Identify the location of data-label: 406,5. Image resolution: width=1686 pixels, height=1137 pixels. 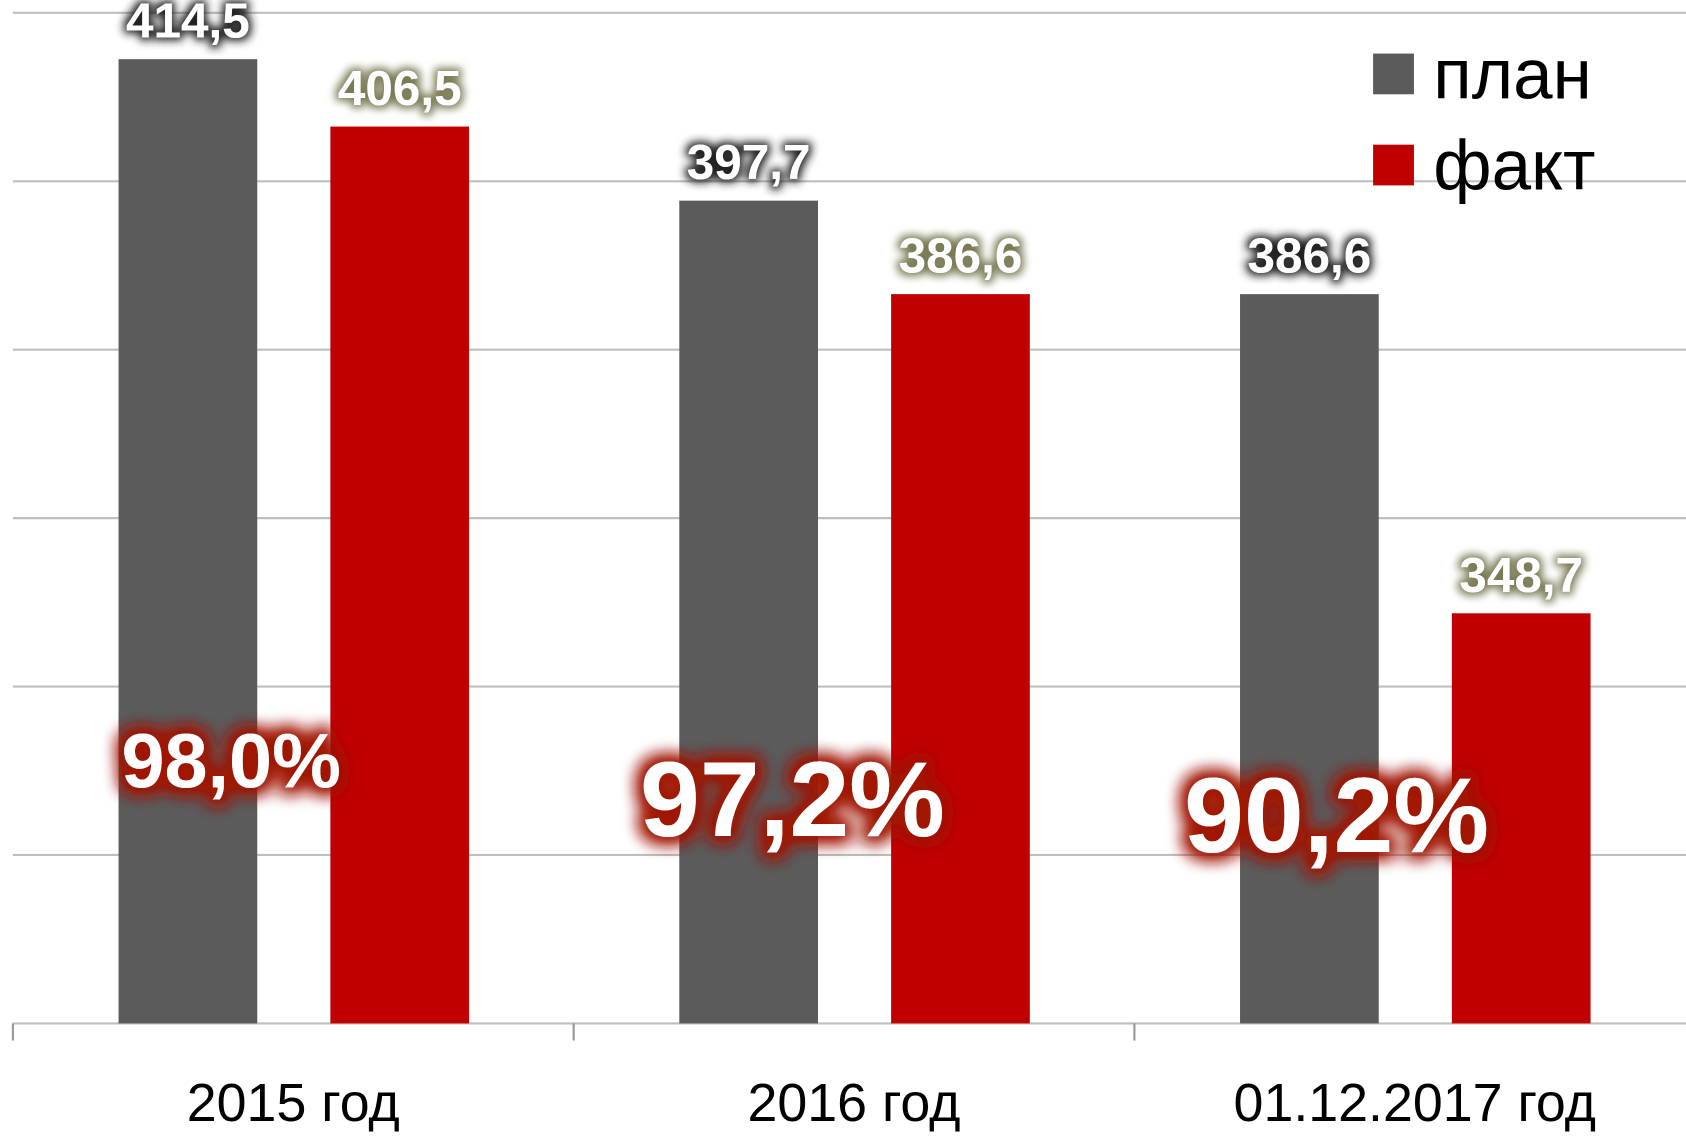
(400, 88).